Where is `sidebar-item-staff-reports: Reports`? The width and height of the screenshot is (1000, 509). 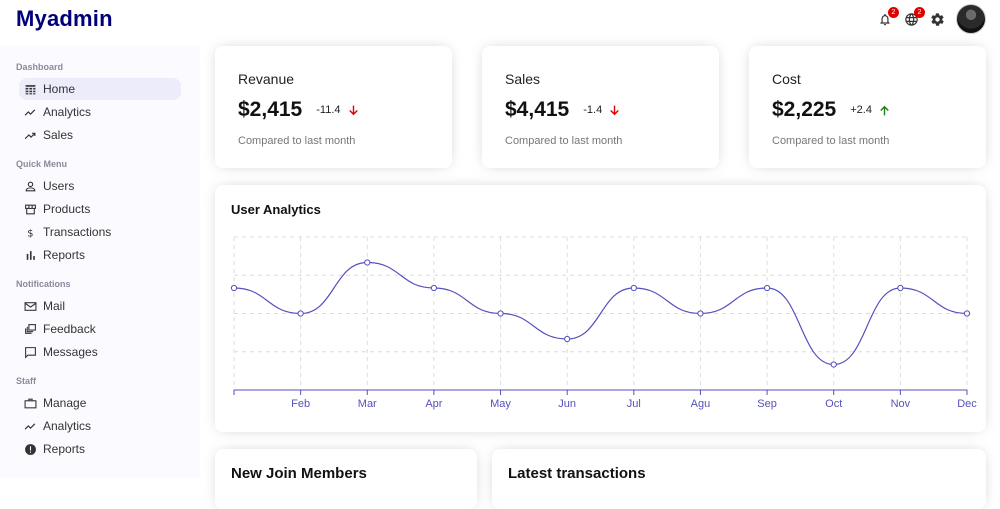
sidebar-item-staff-reports: Reports is located at coordinates (100, 449).